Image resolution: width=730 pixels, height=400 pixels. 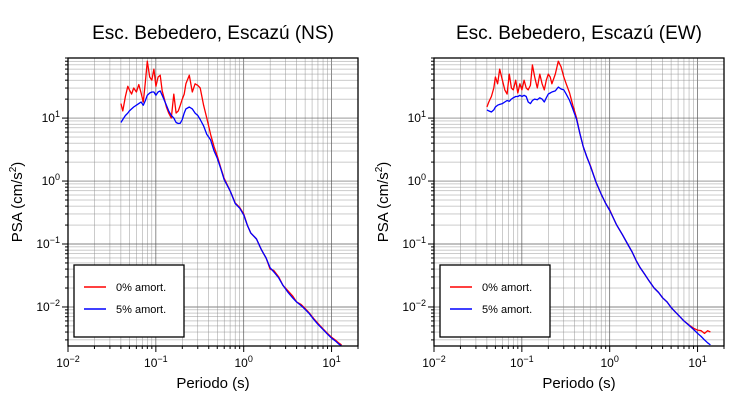 I want to click on chart-title: Esc. Bebedero, Escazú (EW), so click(x=579, y=33).